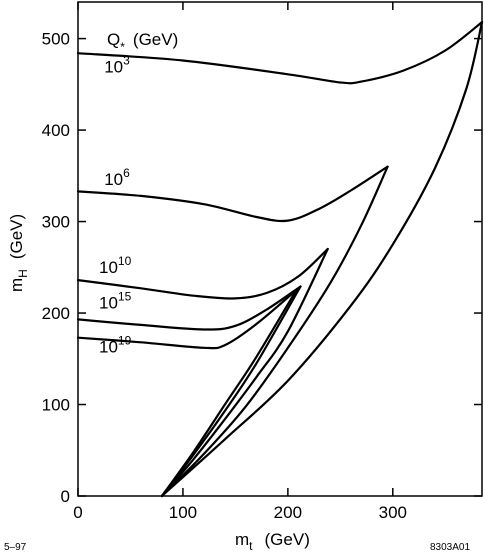 The height and width of the screenshot is (554, 484). What do you see at coordinates (15, 547) in the screenshot?
I see `footnote-left: 5–97` at bounding box center [15, 547].